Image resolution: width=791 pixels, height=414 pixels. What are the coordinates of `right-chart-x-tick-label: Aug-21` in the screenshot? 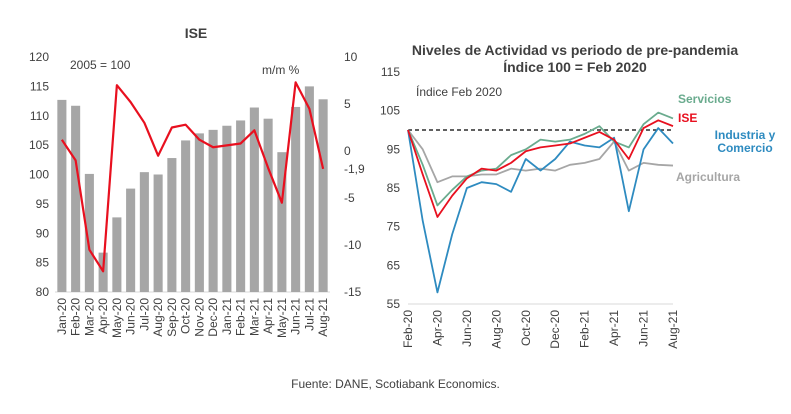 It's located at (673, 329).